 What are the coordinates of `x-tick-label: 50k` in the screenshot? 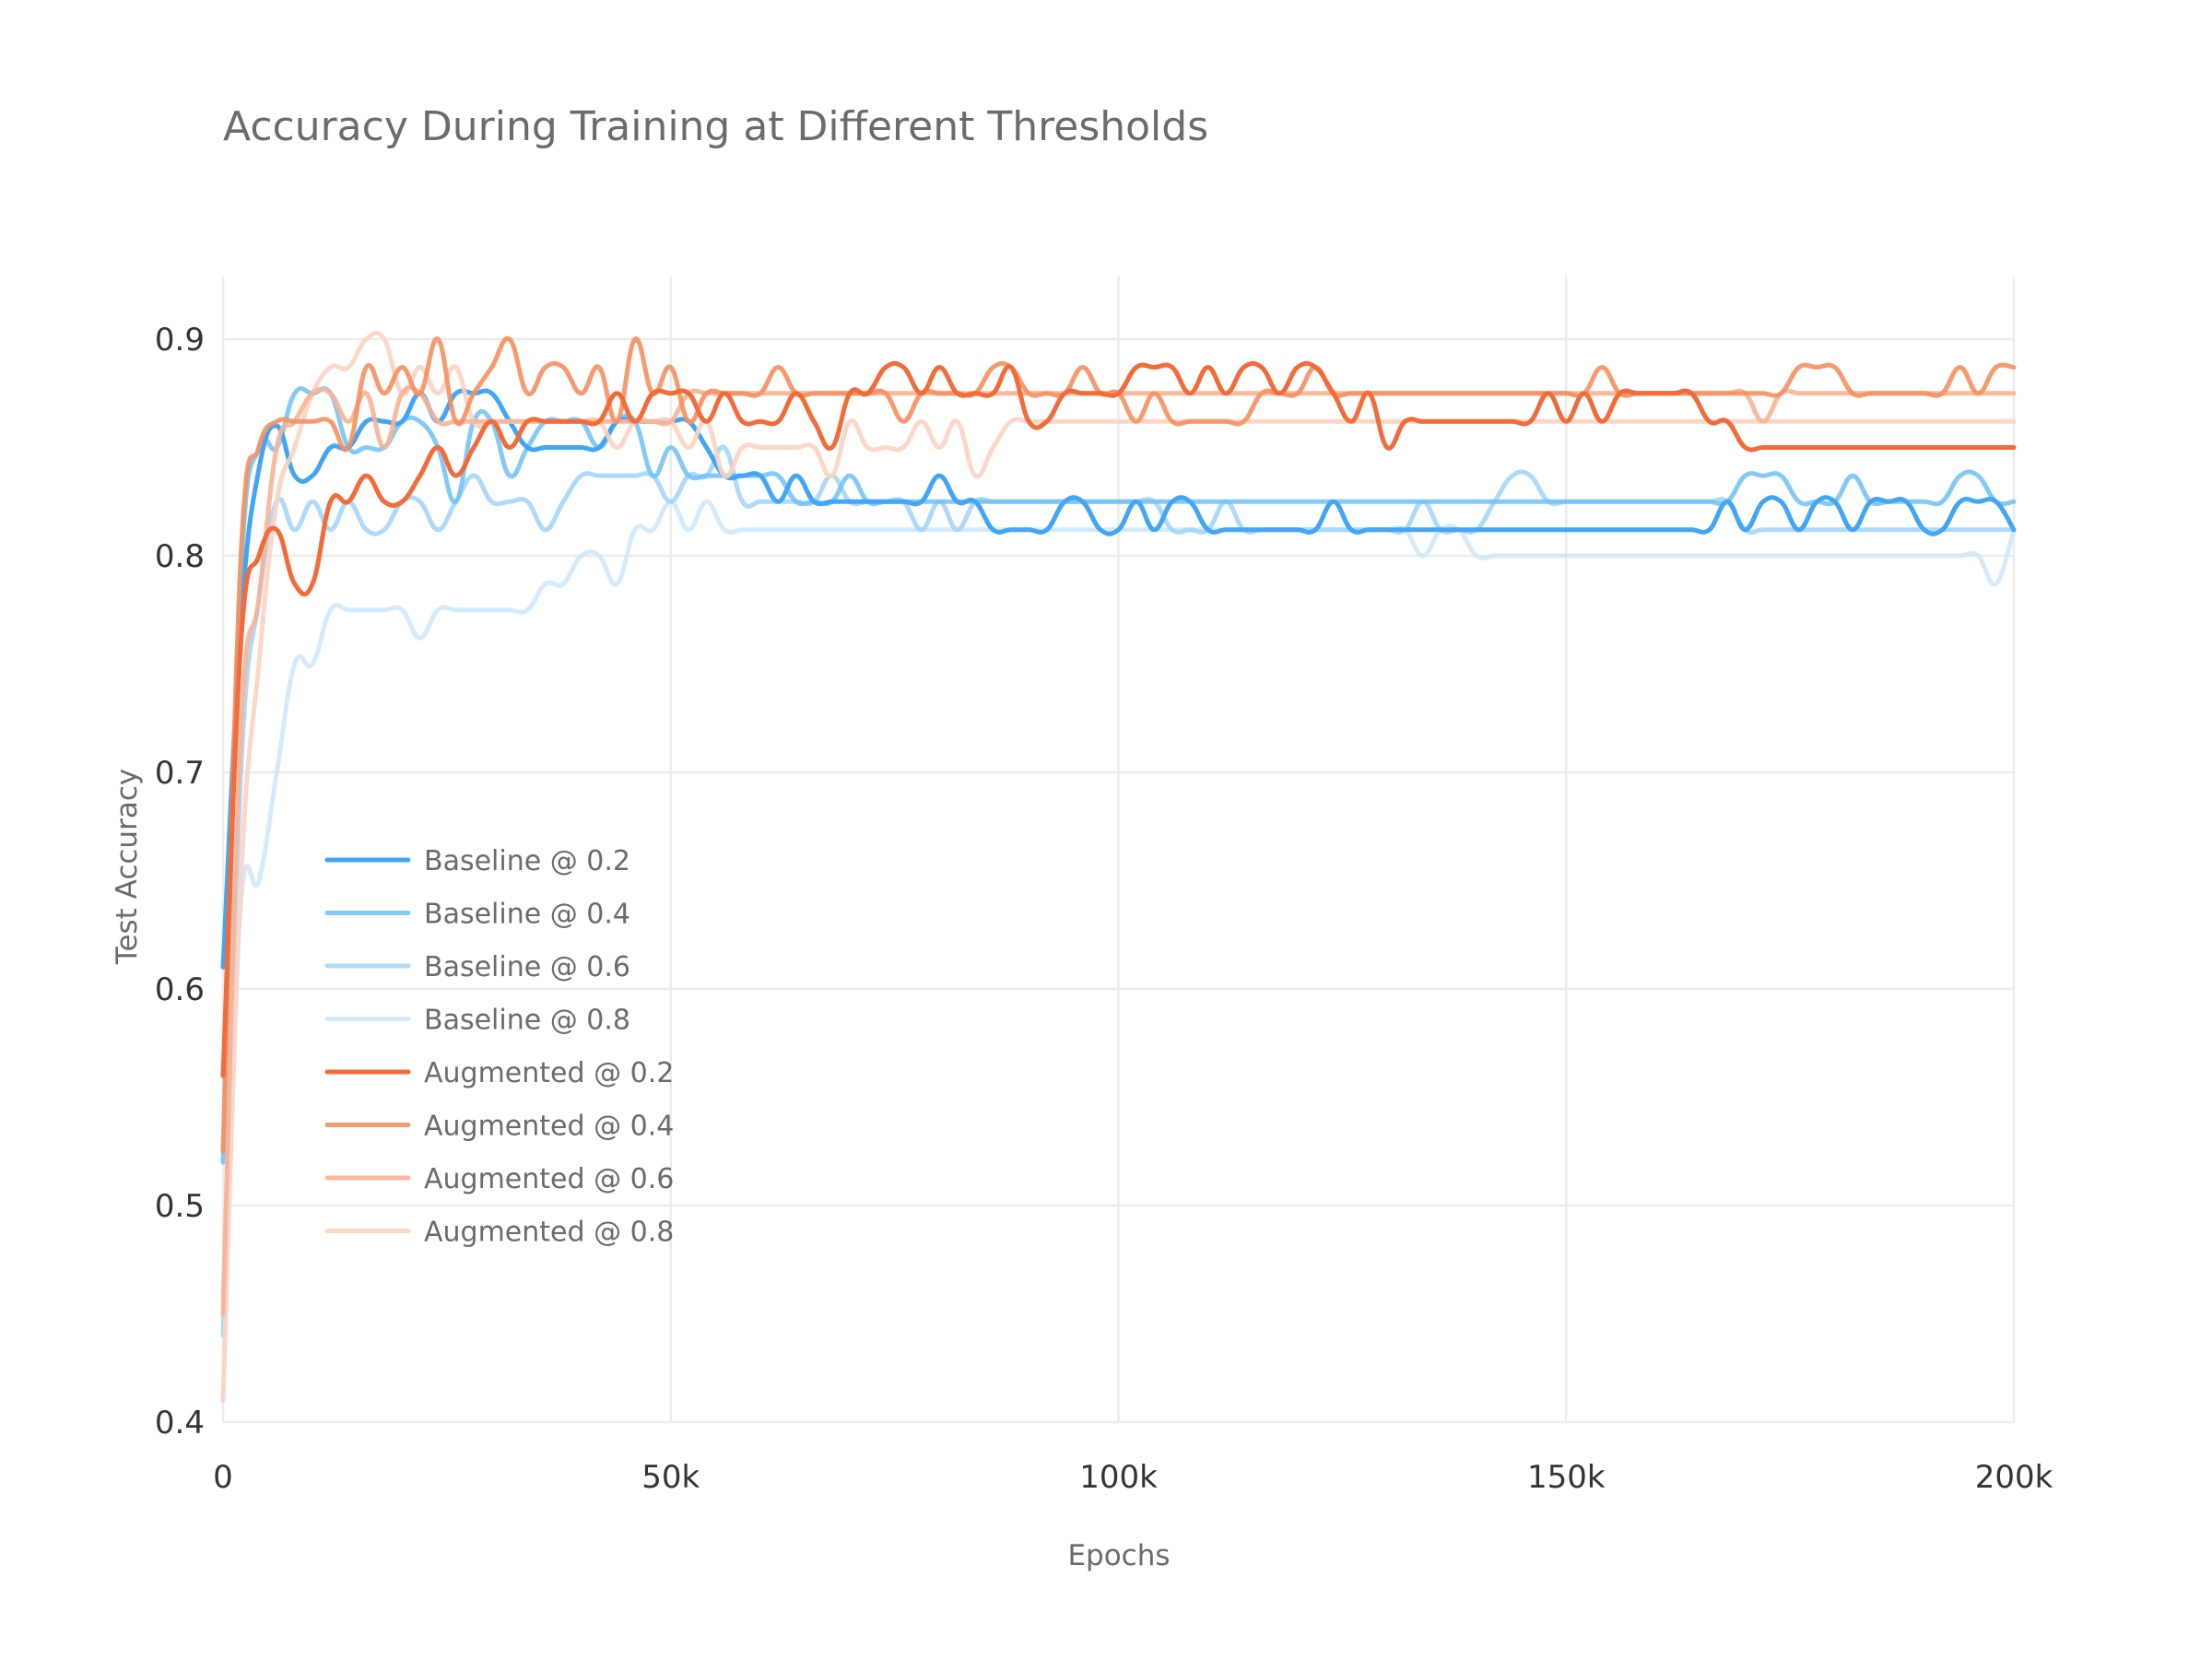 It's located at (670, 1477).